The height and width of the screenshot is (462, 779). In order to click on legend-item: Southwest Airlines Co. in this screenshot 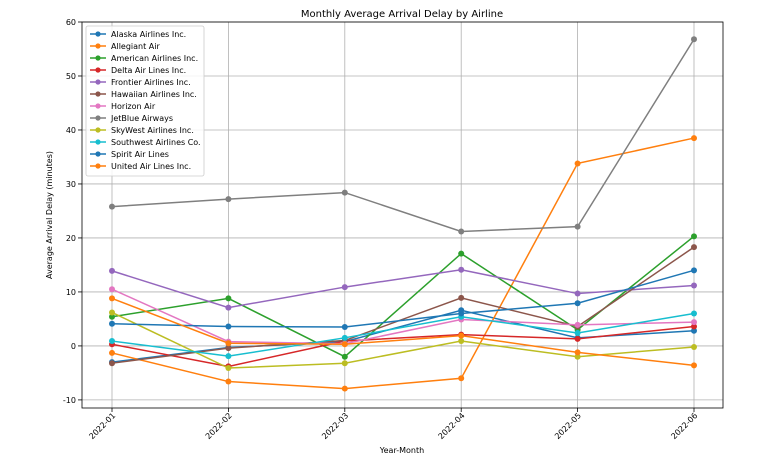, I will do `click(145, 142)`.